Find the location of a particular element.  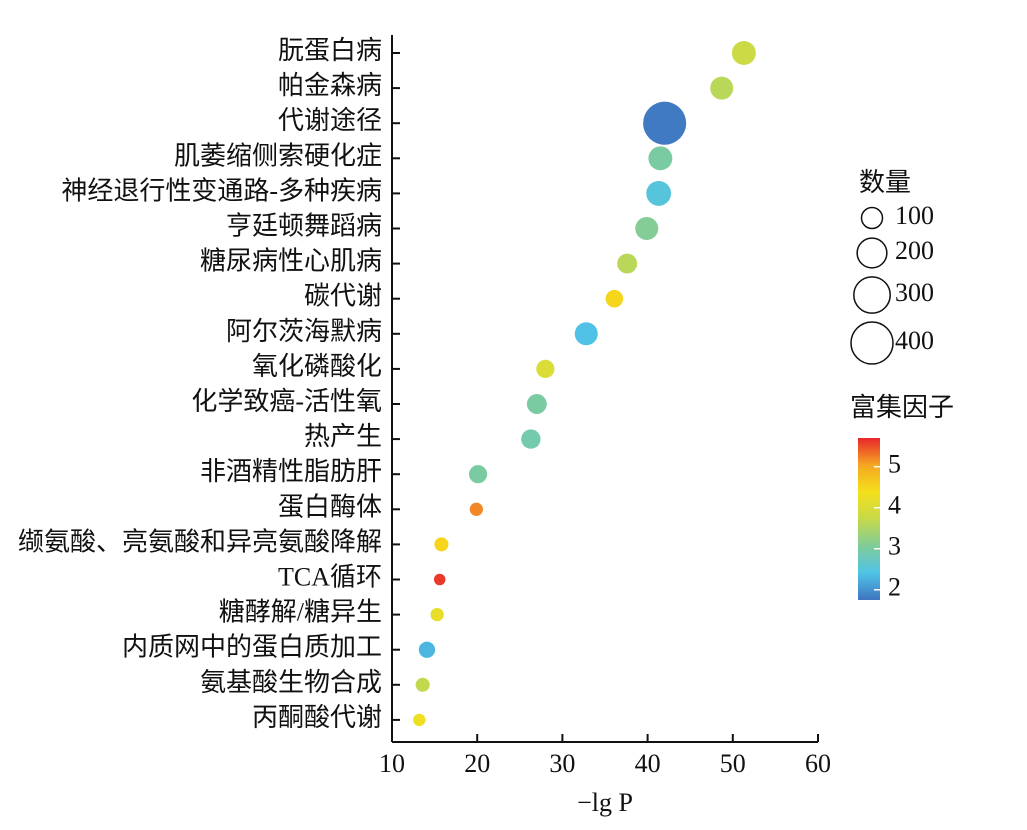

y-tick-label: 肌萎缩侧索硬化症 is located at coordinates (278, 155).